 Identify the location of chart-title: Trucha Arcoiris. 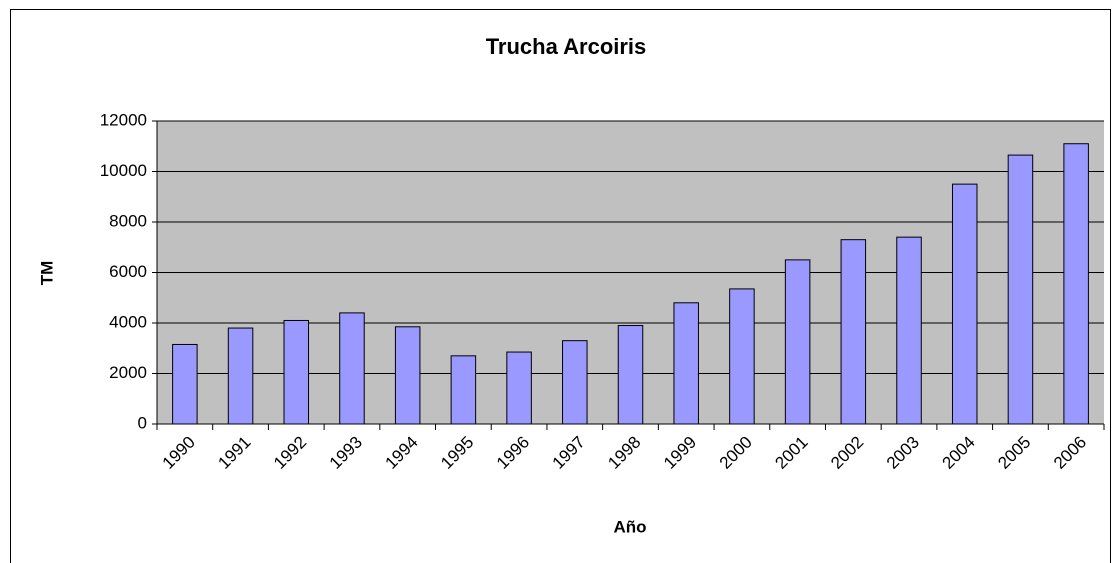
(566, 46).